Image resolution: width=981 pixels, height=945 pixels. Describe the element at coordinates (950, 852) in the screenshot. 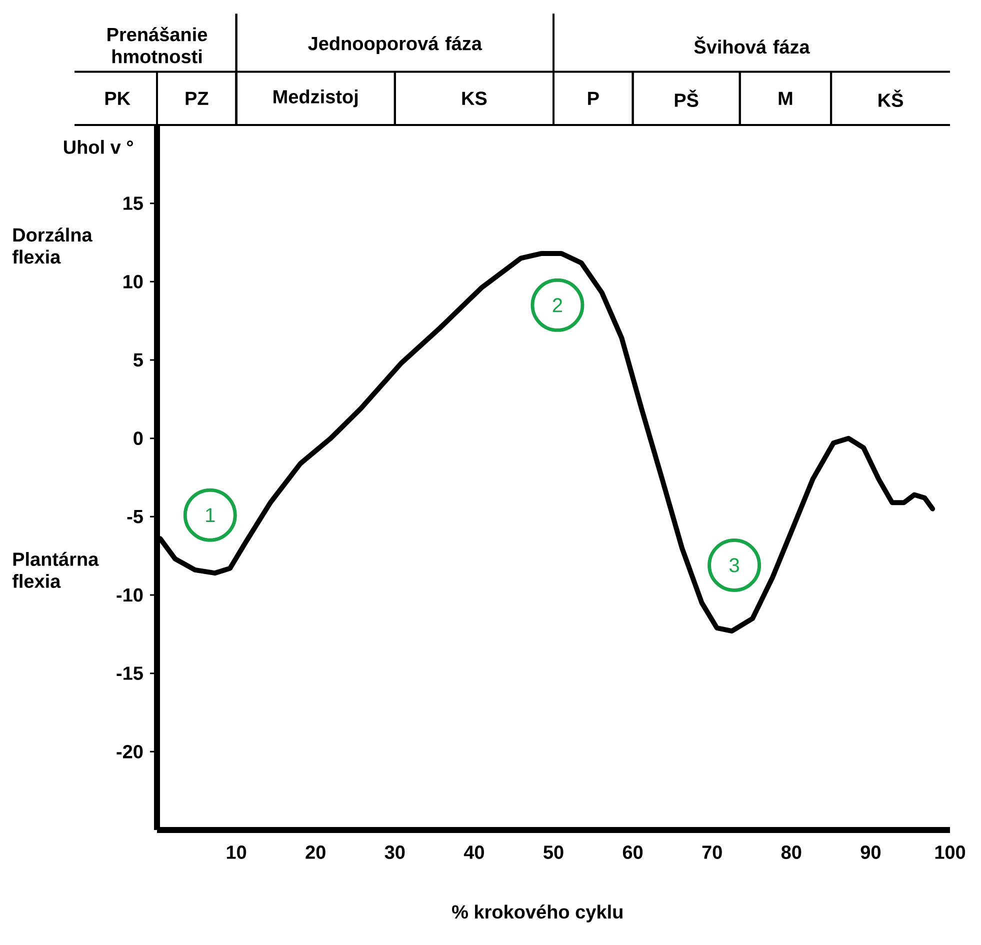

I see `x-tick-label: 100` at that location.